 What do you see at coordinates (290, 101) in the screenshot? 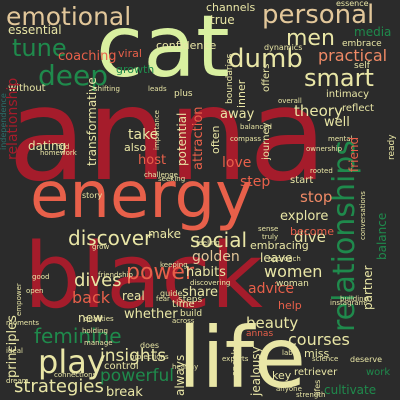
I see `word-overall: overall` at bounding box center [290, 101].